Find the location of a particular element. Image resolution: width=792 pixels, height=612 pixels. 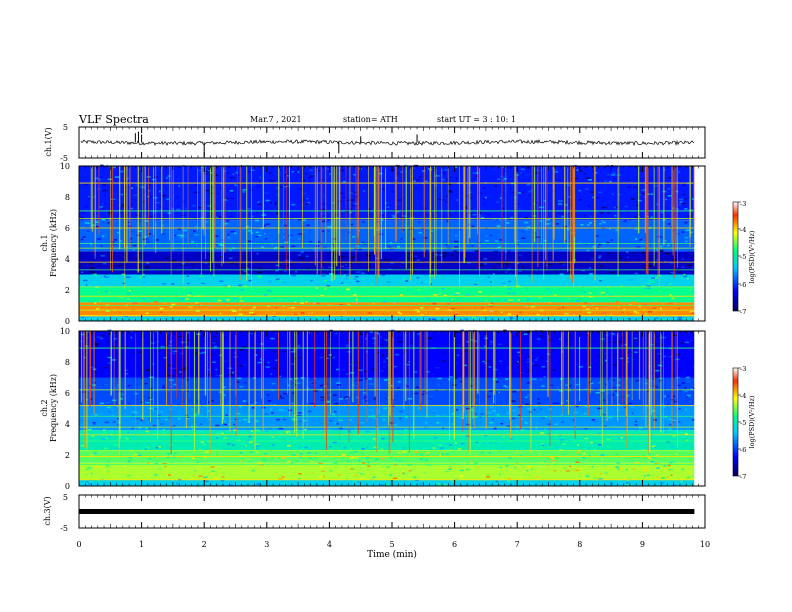

cb2-tick-m7: -7 is located at coordinates (743, 477).